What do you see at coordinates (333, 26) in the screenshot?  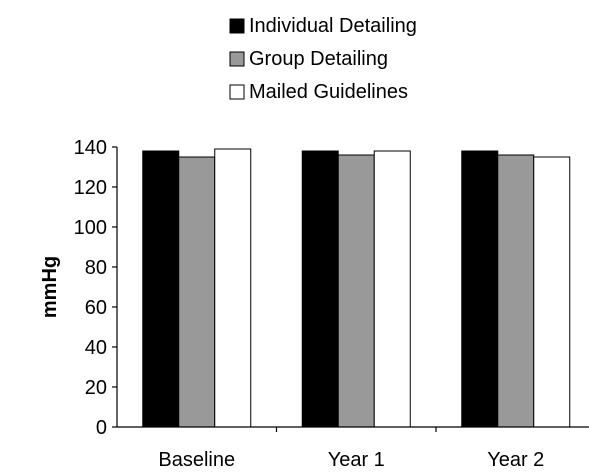 I see `legend-label: Individual Detailing` at bounding box center [333, 26].